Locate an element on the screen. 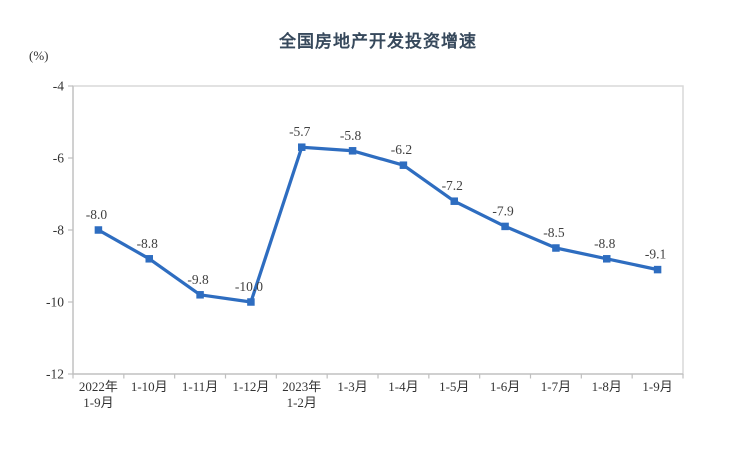 The width and height of the screenshot is (740, 469). x-tick-label: 1-12月 is located at coordinates (250, 386).